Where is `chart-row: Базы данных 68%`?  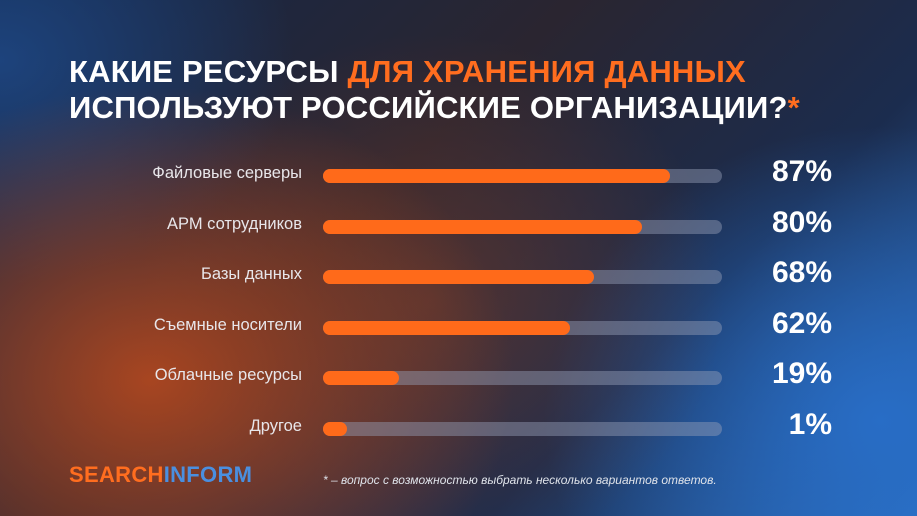 chart-row: Базы данных 68% is located at coordinates (458, 273).